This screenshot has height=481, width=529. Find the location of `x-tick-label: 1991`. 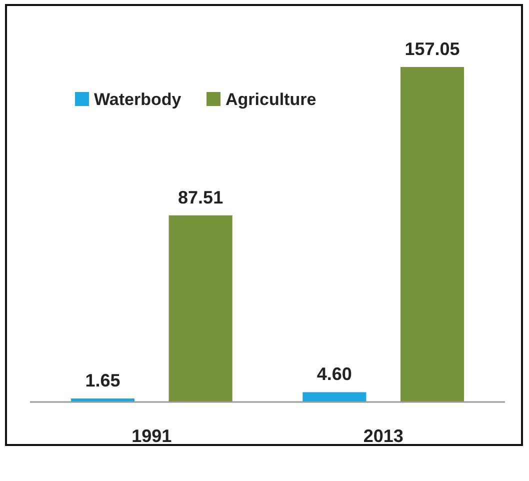

x-tick-label: 1991 is located at coordinates (152, 436).